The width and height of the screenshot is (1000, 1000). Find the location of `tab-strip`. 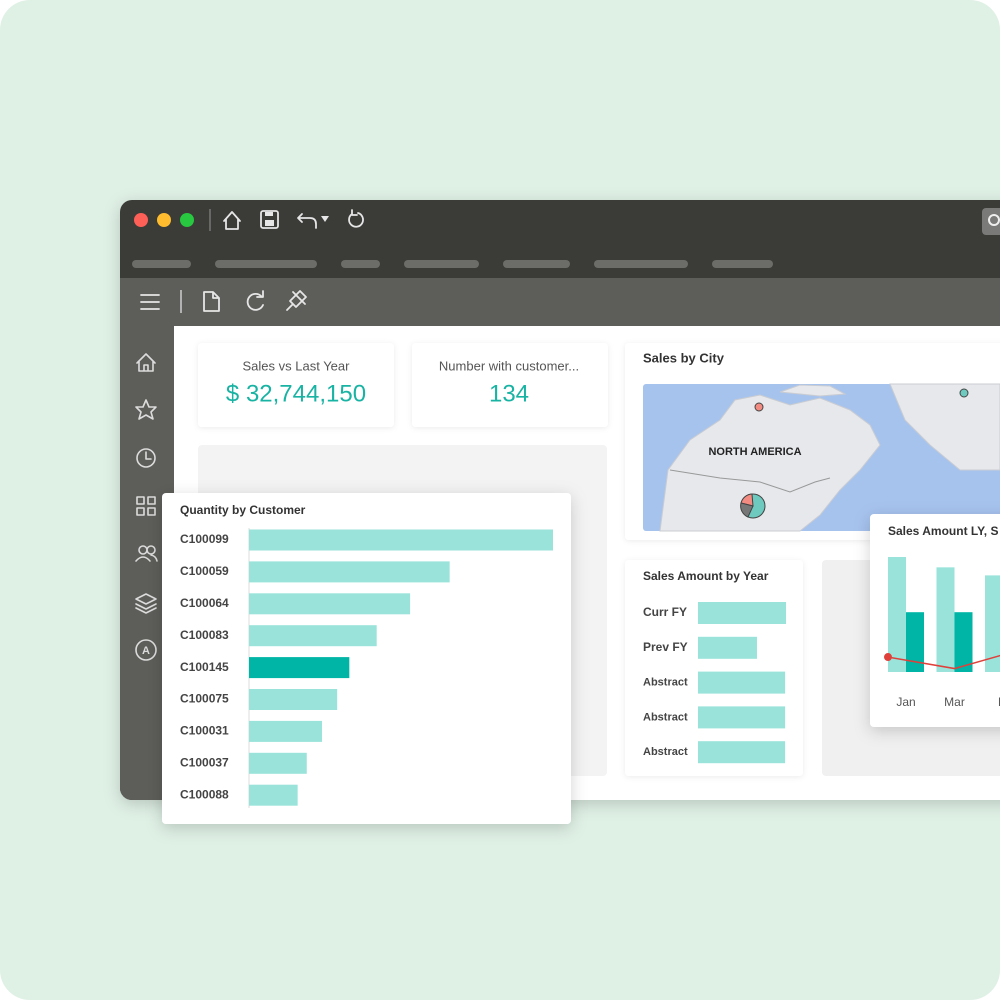

tab-strip is located at coordinates (452, 264).